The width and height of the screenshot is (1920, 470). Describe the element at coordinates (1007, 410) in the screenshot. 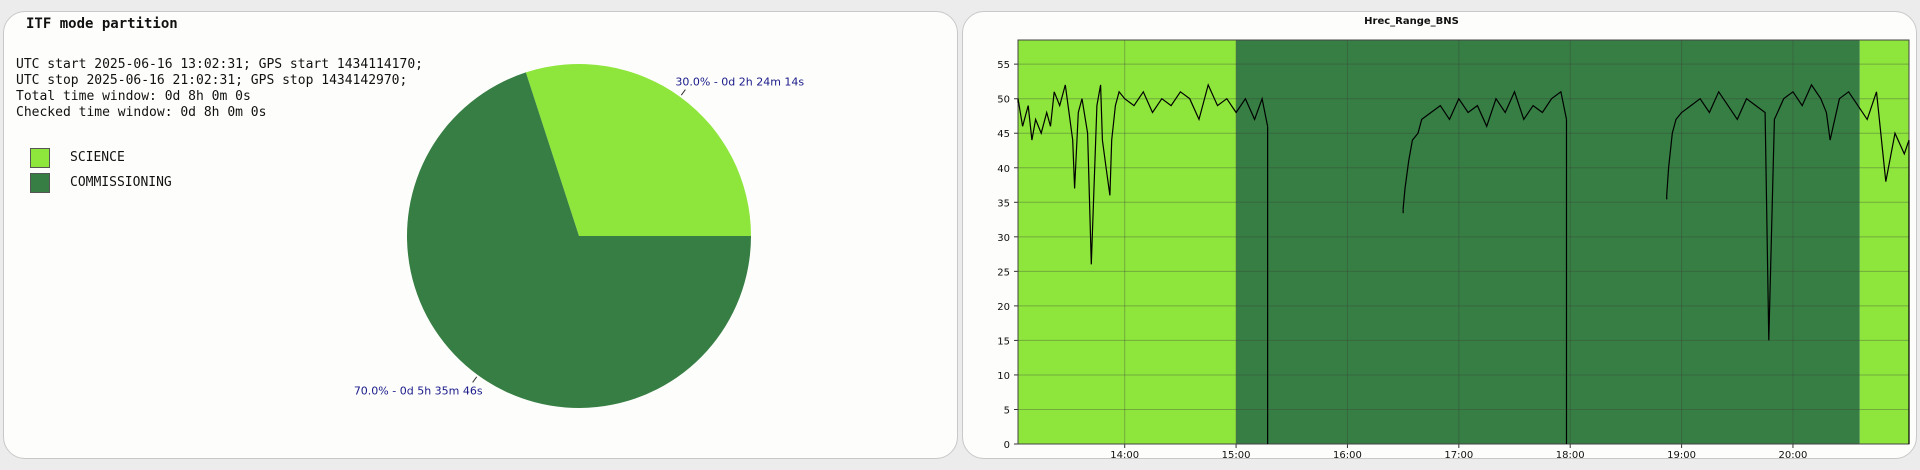

I see `y-tick-label: 5` at that location.